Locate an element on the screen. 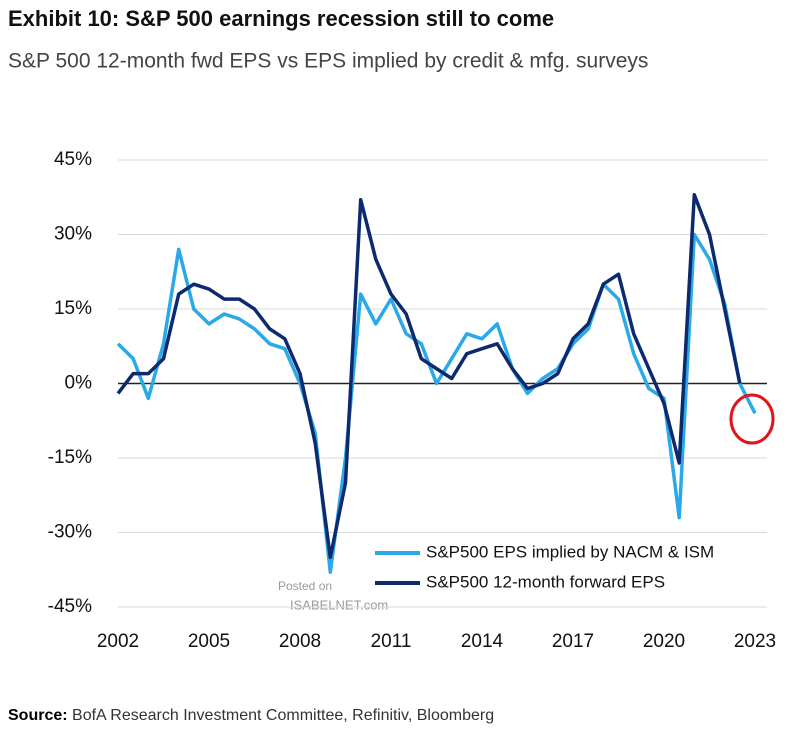  y-tick-label: 15% is located at coordinates (73, 308).